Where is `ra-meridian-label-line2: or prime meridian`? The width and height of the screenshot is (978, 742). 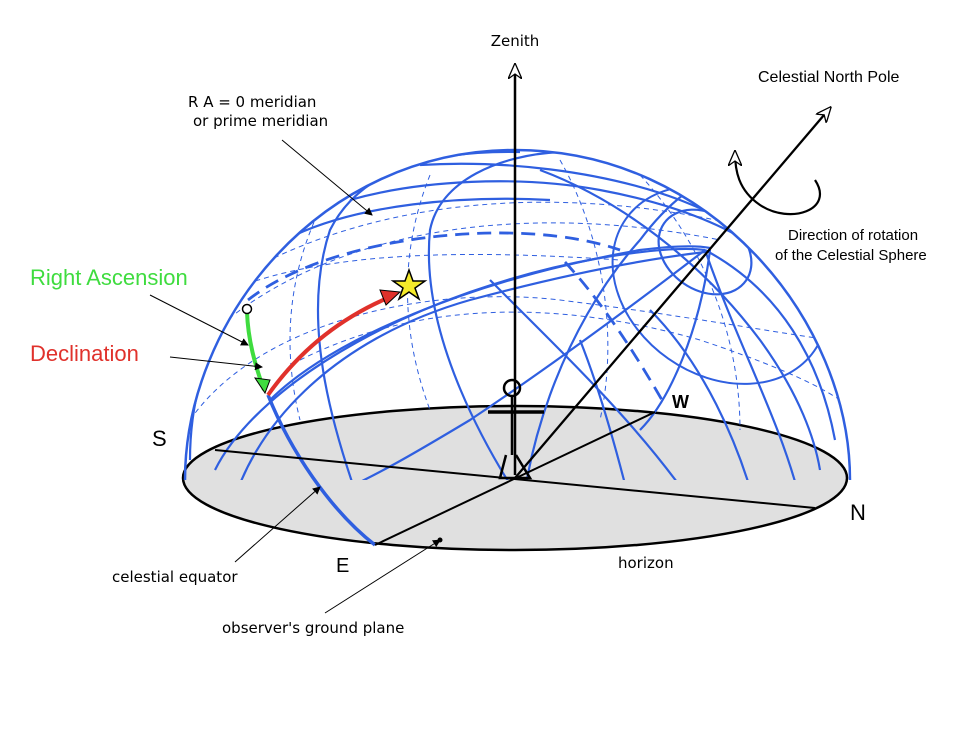
ra-meridian-label-line2: or prime meridian is located at coordinates (260, 121).